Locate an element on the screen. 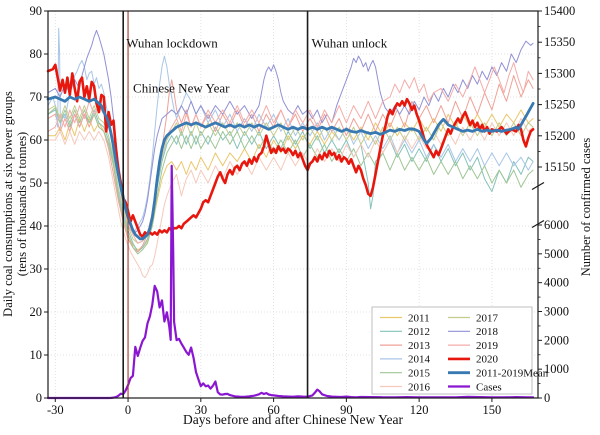 The image size is (600, 435). left-axis-tick-label: 80 is located at coordinates (36, 54).